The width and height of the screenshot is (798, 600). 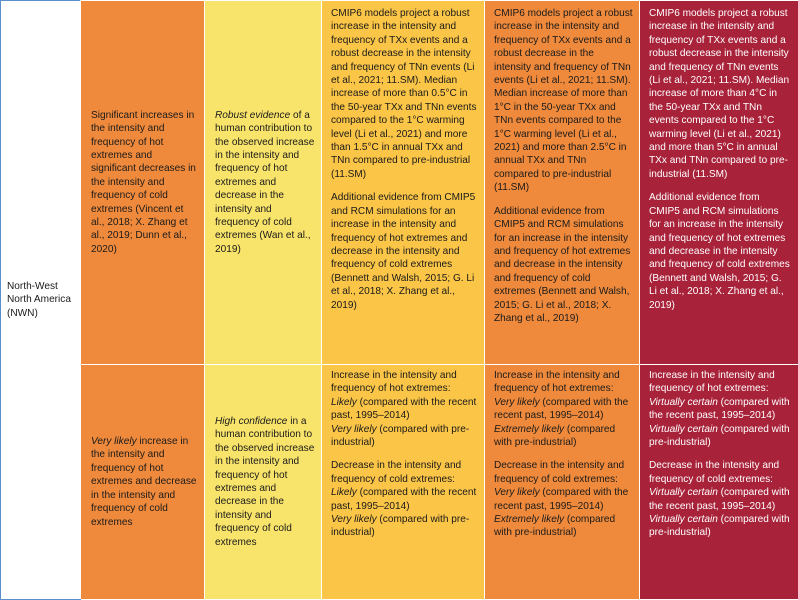 What do you see at coordinates (354, 429) in the screenshot?
I see `hot-likelihood-preindustrial: Very likely` at bounding box center [354, 429].